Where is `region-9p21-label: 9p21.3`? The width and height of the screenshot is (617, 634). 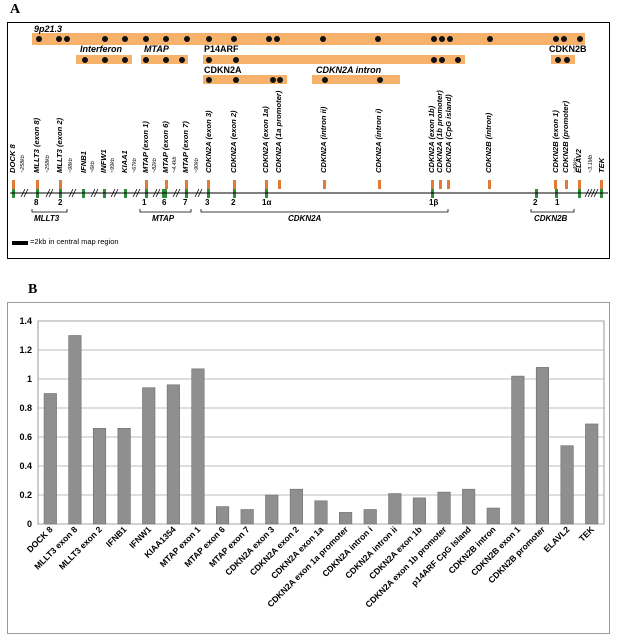 region-9p21-label: 9p21.3 is located at coordinates (48, 29).